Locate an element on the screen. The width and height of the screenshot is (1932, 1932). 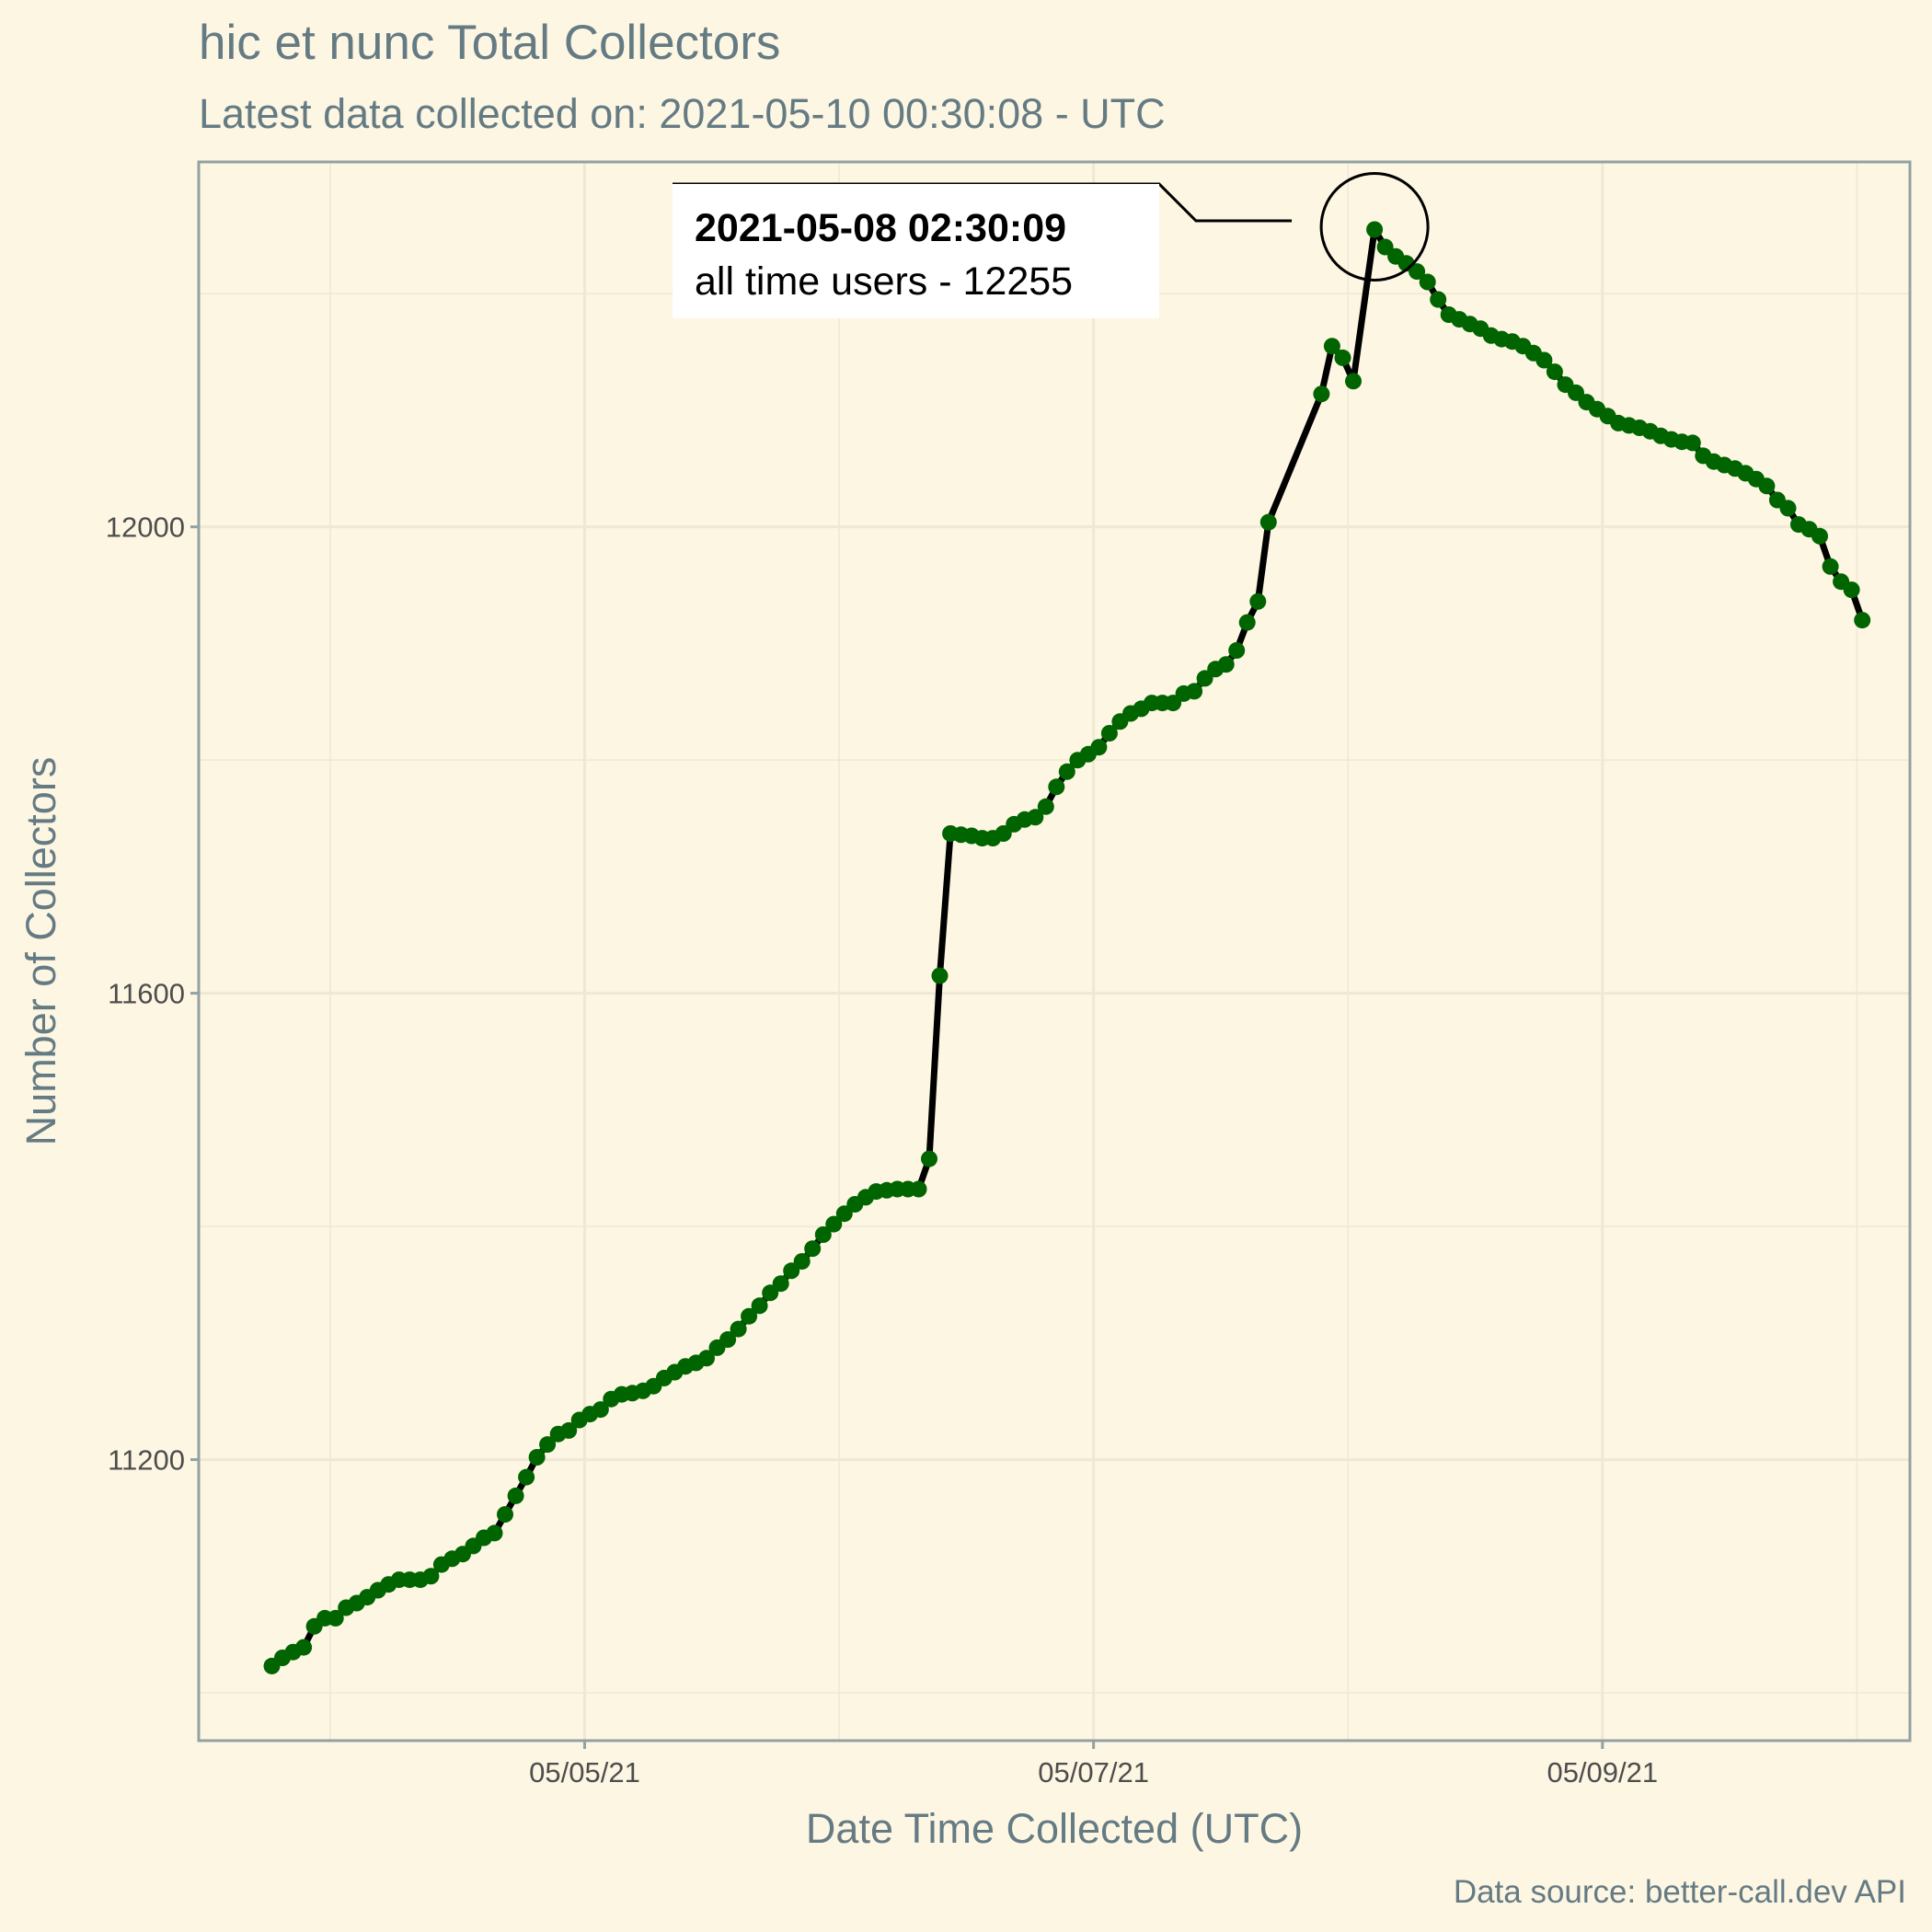
y-tick-label: 11600 is located at coordinates (146, 994).